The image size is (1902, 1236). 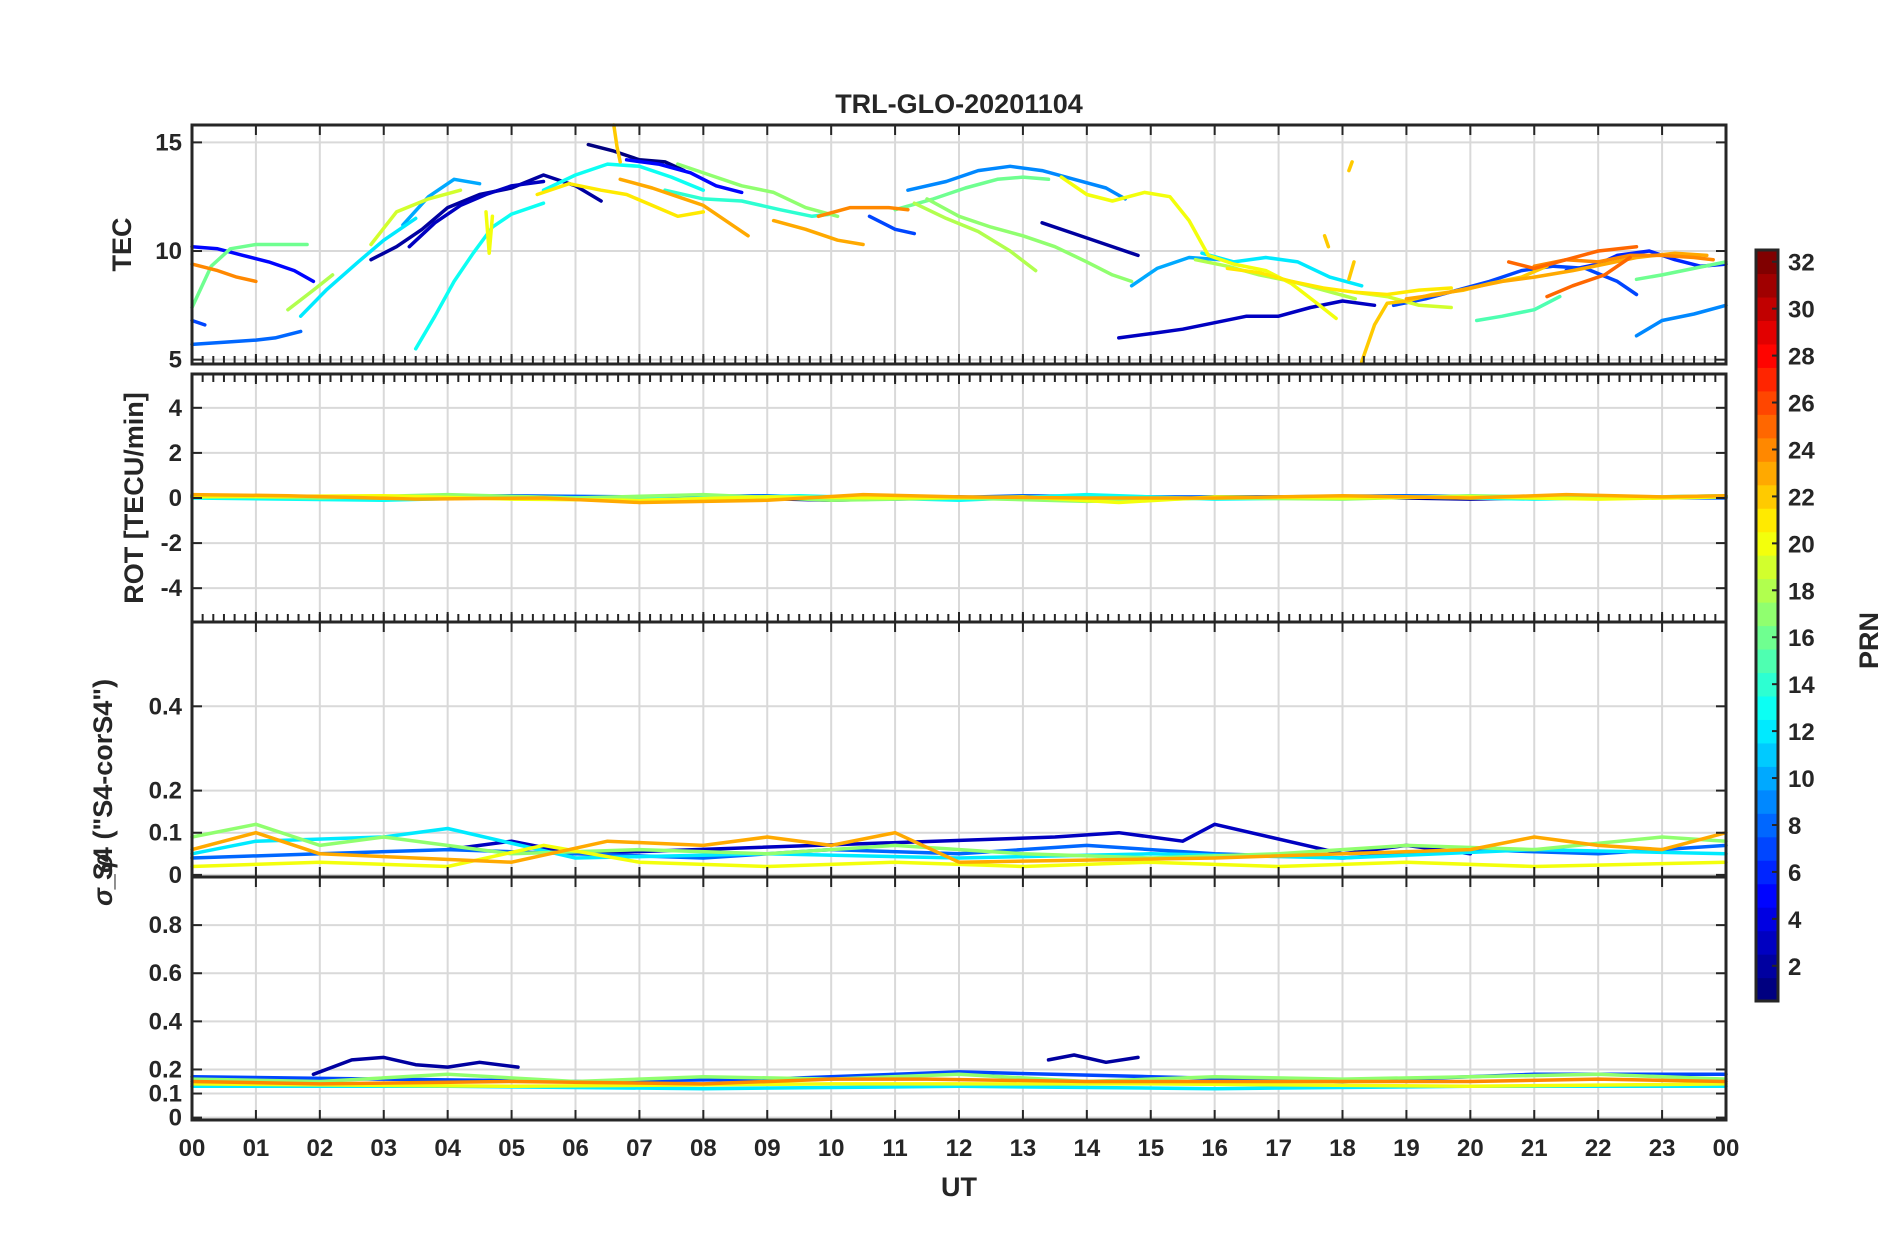 I want to click on x-tick-label: 21, so click(x=1534, y=1148).